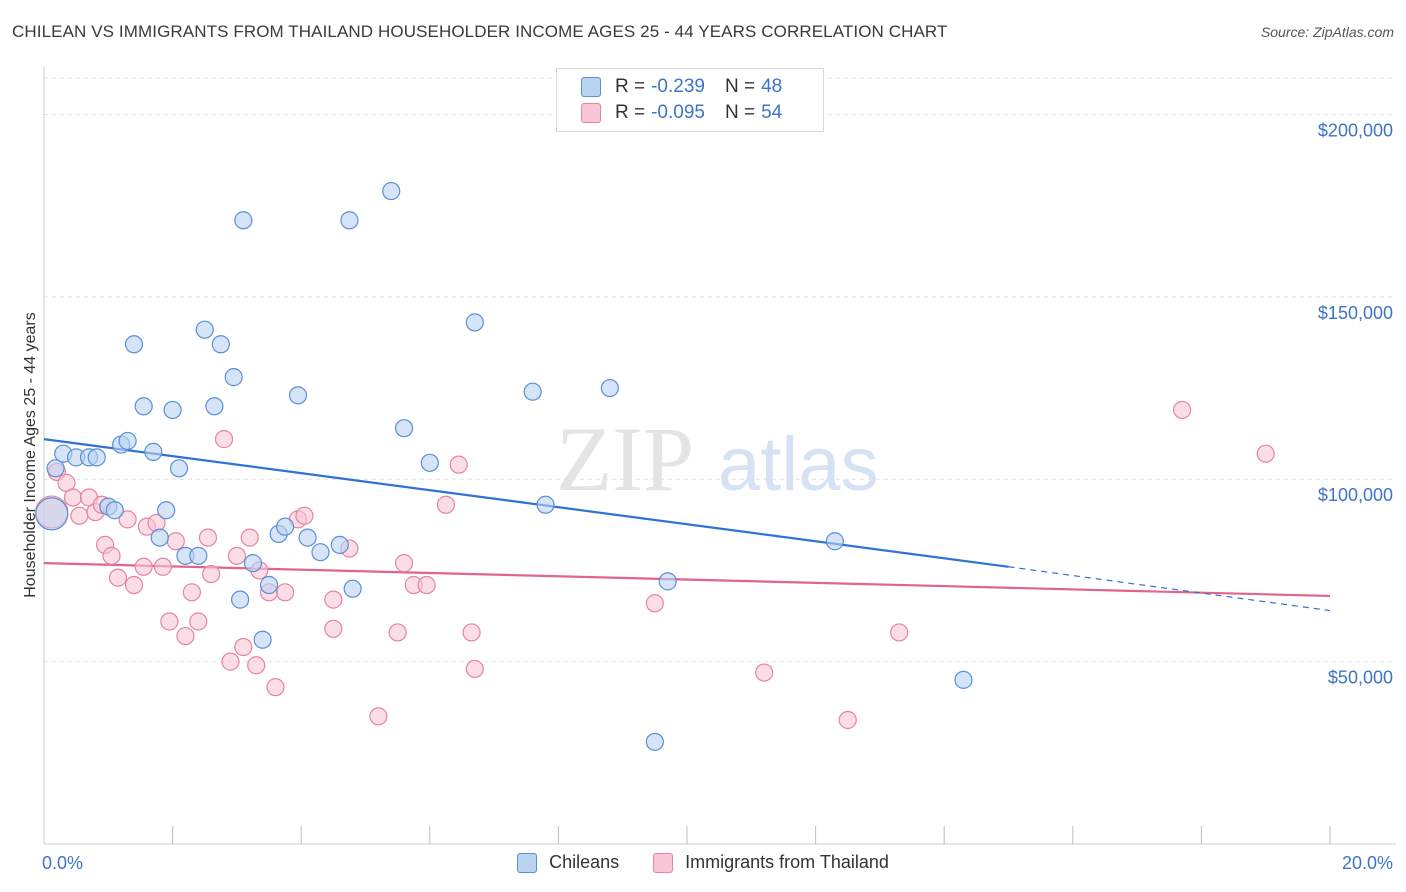 This screenshot has width=1406, height=892. Describe the element at coordinates (625, 459) in the screenshot. I see `watermark-zip: ZIP` at that location.